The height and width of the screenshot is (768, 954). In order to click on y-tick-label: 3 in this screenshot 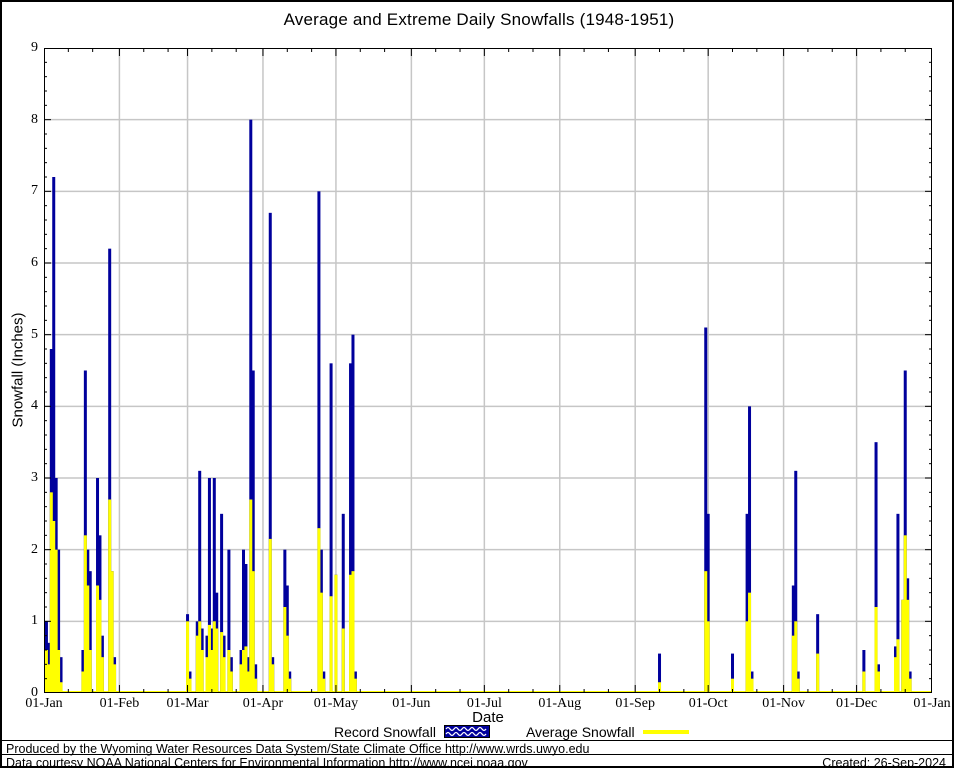, I will do `click(34, 477)`.